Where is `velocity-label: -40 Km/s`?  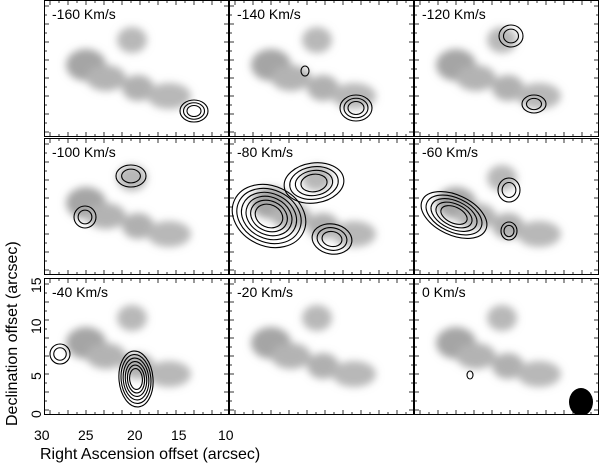 velocity-label: -40 Km/s is located at coordinates (80, 292).